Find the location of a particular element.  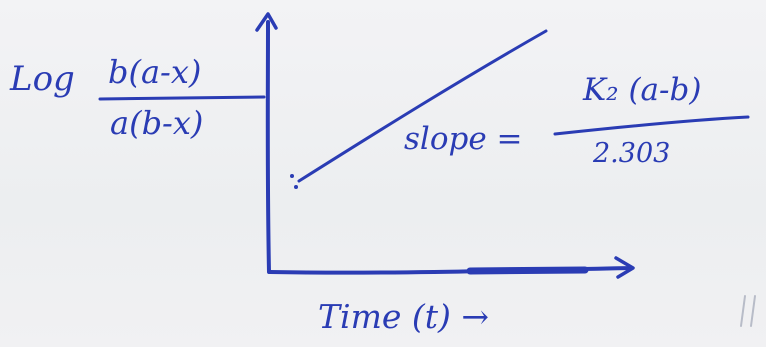

ylabel-fraction-bar is located at coordinates (182, 98).